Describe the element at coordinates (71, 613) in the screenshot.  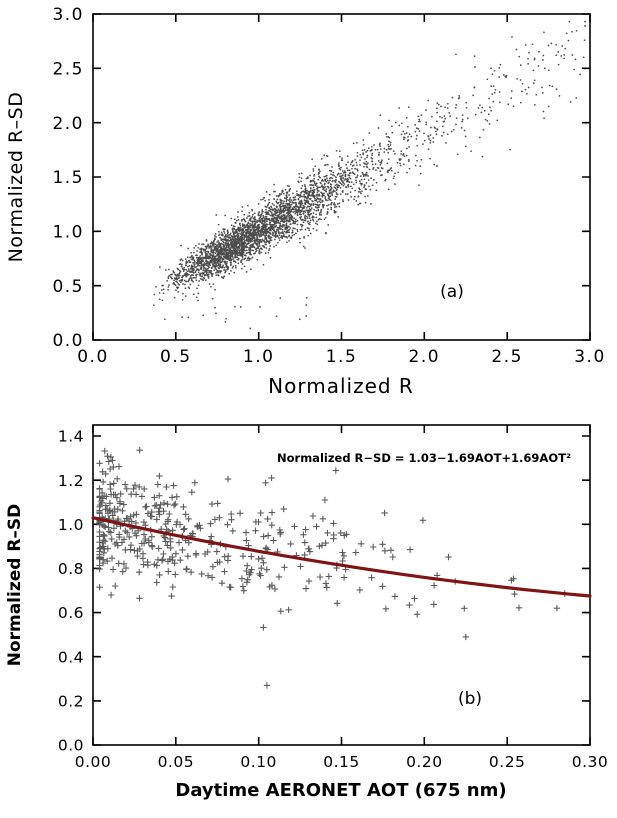
I see `y-tick-label: 0.6` at that location.